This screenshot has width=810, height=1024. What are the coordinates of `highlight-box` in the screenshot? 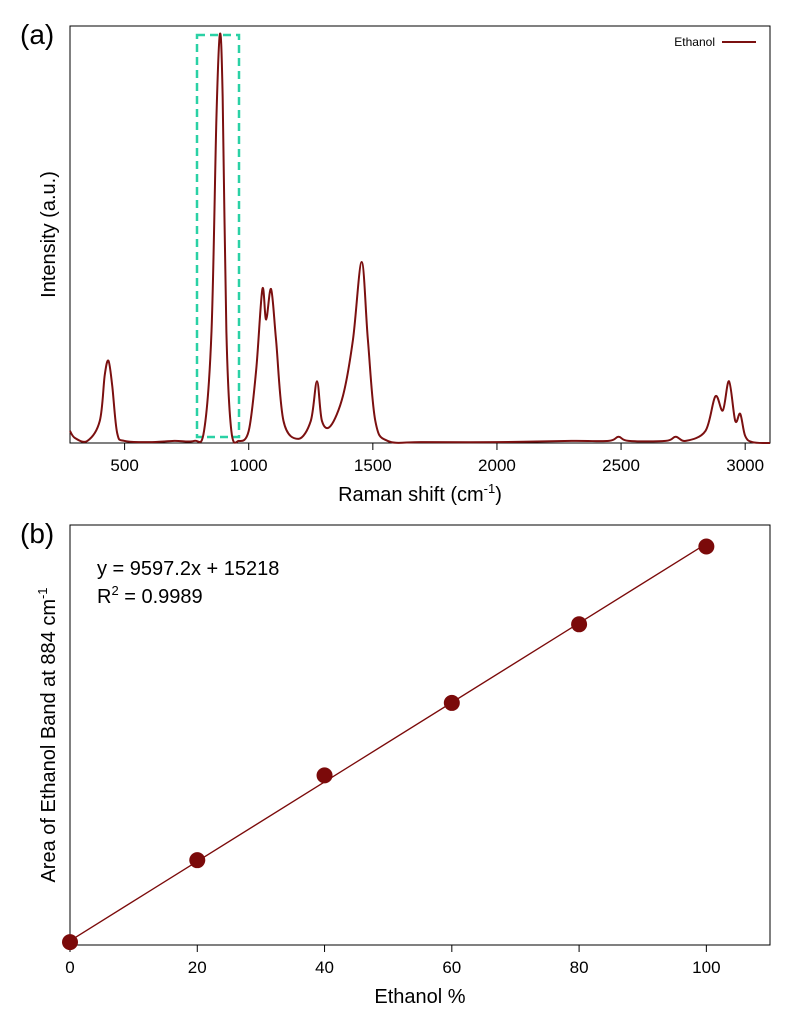 It's located at (218, 236).